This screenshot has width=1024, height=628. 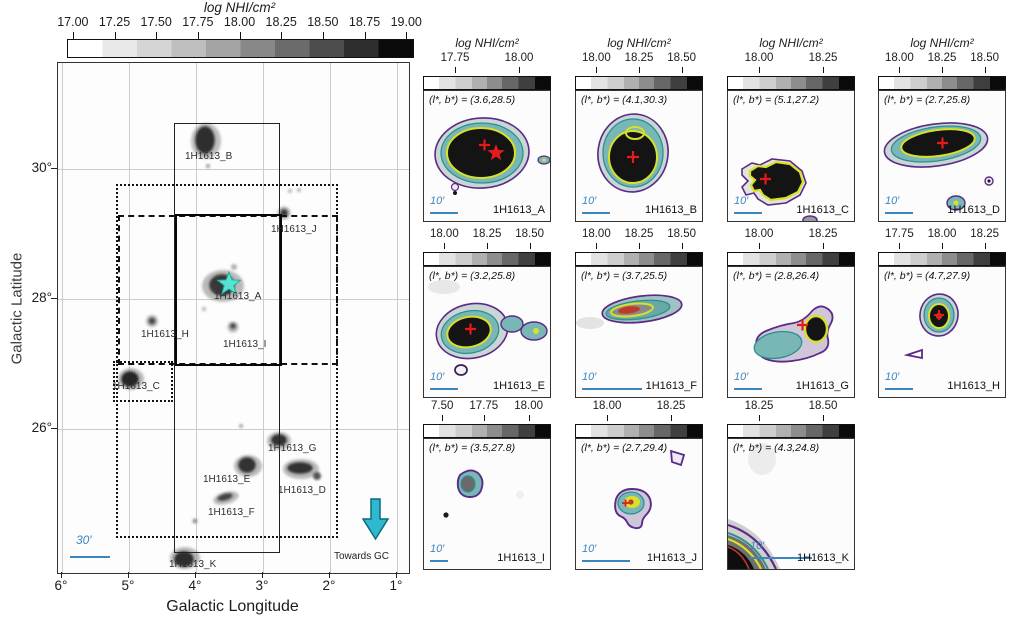 I want to click on panel-colorbar-ticks: 7.50 17.75 18.00, so click(x=487, y=410).